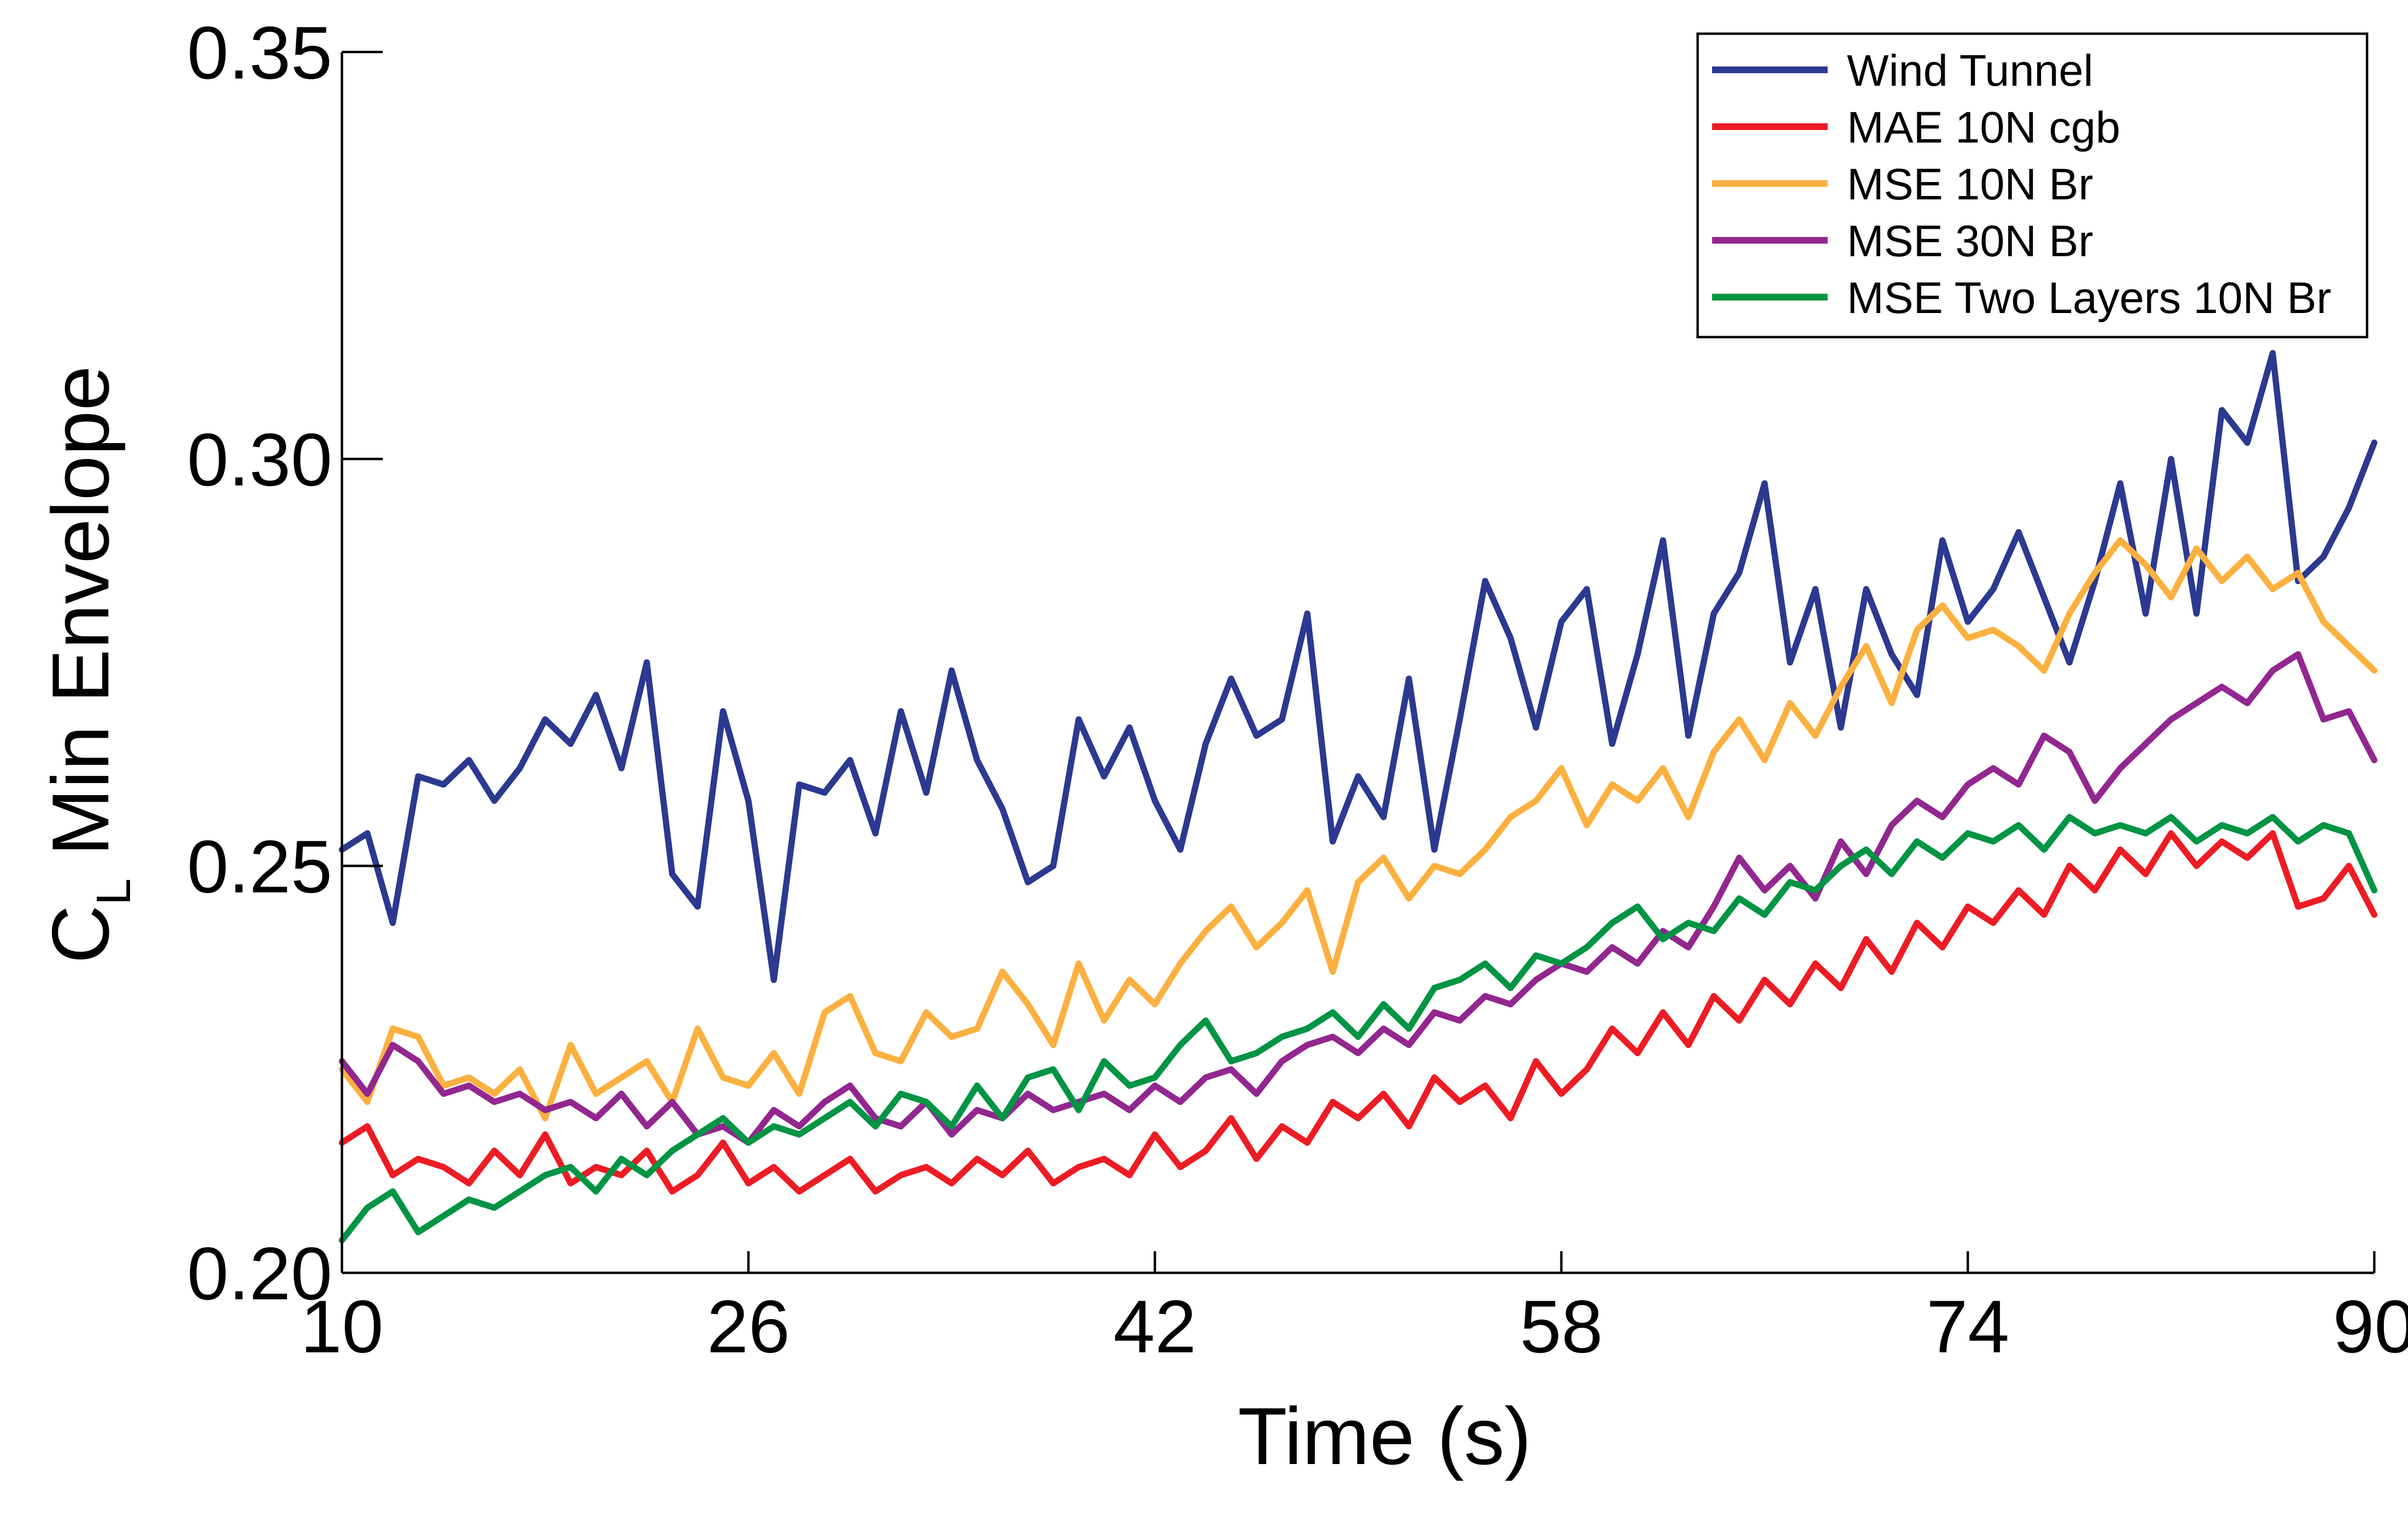 The image size is (2408, 1517). I want to click on x-tick-label: 58, so click(1561, 1326).